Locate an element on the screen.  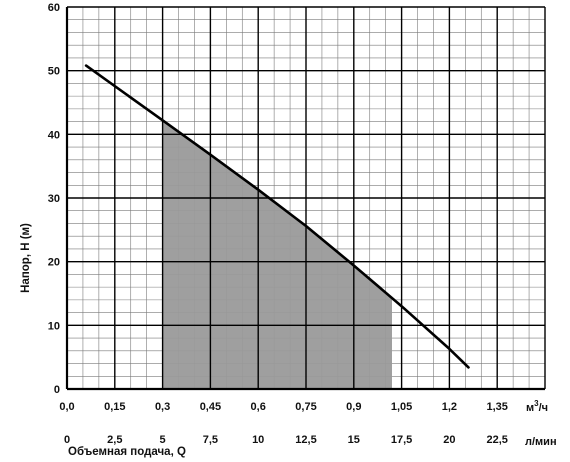
x-axis-bottom-tick-labels: 0 2,5 5 7,5 10 12,5 15 17,5 20 22,5 is located at coordinates (286, 440).